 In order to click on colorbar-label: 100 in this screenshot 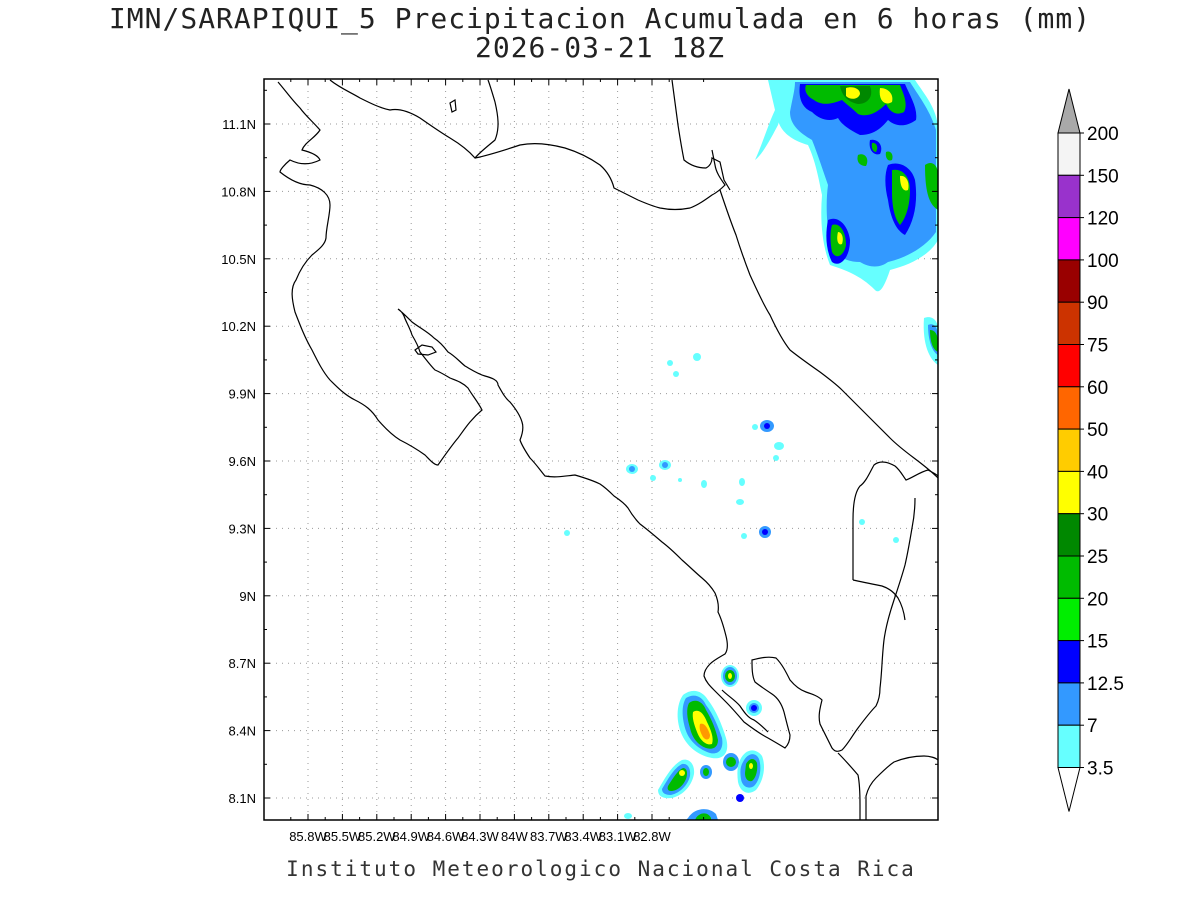, I will do `click(1103, 261)`.